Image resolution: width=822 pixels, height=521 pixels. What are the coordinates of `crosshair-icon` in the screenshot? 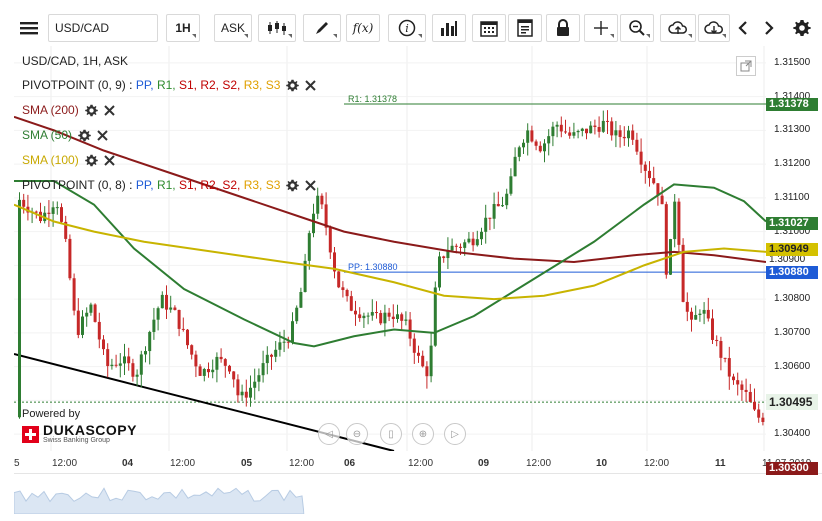 It's located at (601, 28).